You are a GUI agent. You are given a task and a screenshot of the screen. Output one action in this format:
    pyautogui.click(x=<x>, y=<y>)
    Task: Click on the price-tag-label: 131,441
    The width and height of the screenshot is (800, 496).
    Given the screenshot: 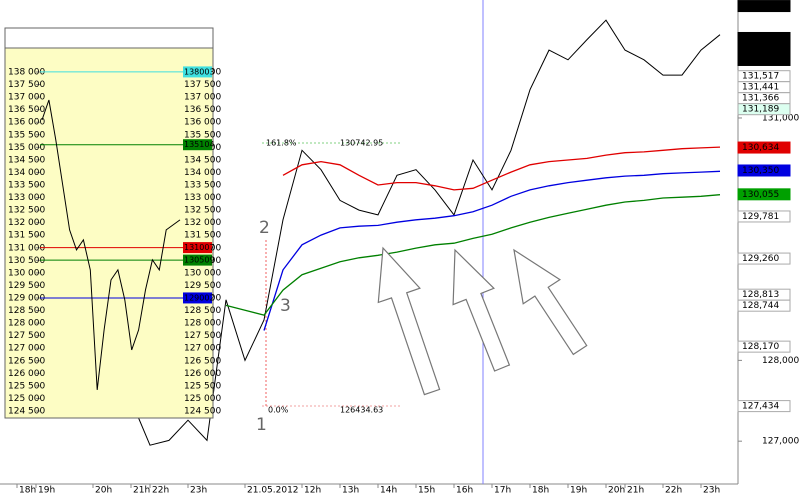 What is the action you would take?
    pyautogui.click(x=760, y=88)
    